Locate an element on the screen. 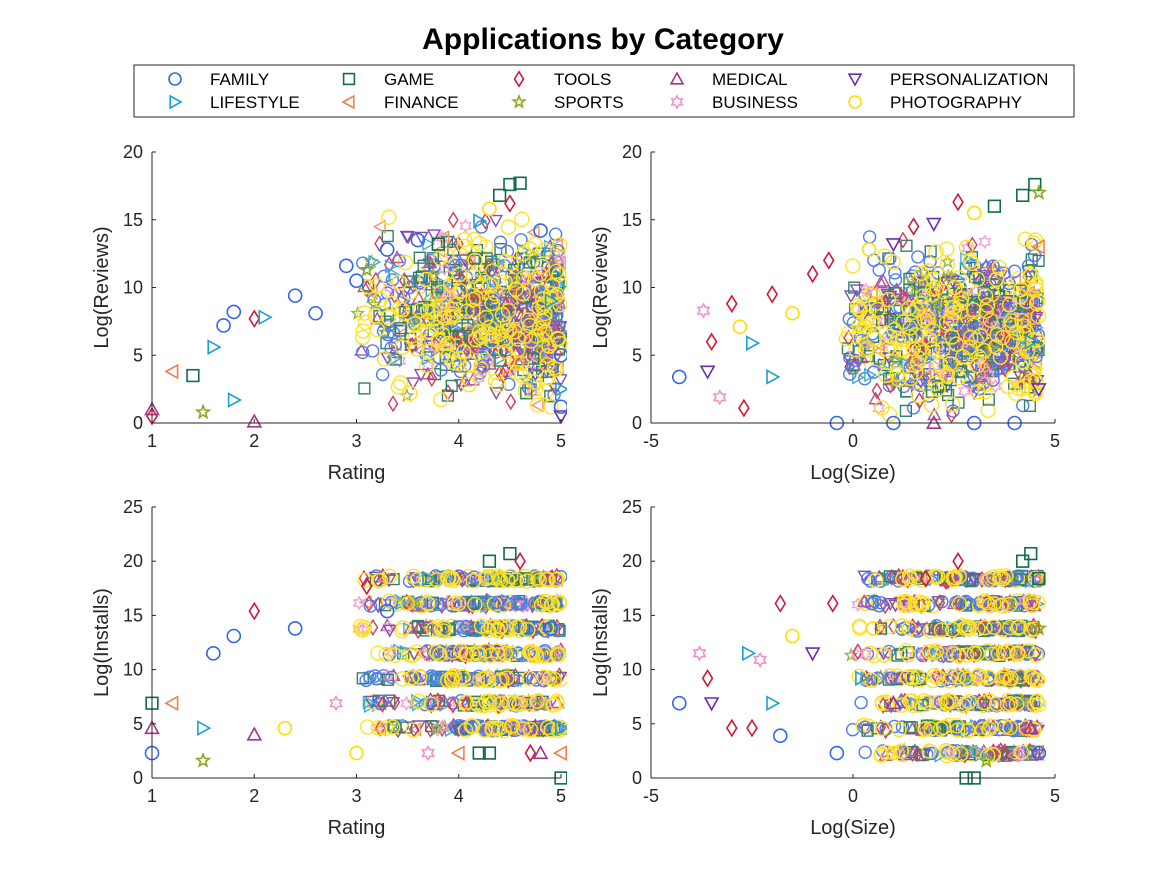 This screenshot has height=875, width=1167. scatter-cloud is located at coordinates (459, 653).